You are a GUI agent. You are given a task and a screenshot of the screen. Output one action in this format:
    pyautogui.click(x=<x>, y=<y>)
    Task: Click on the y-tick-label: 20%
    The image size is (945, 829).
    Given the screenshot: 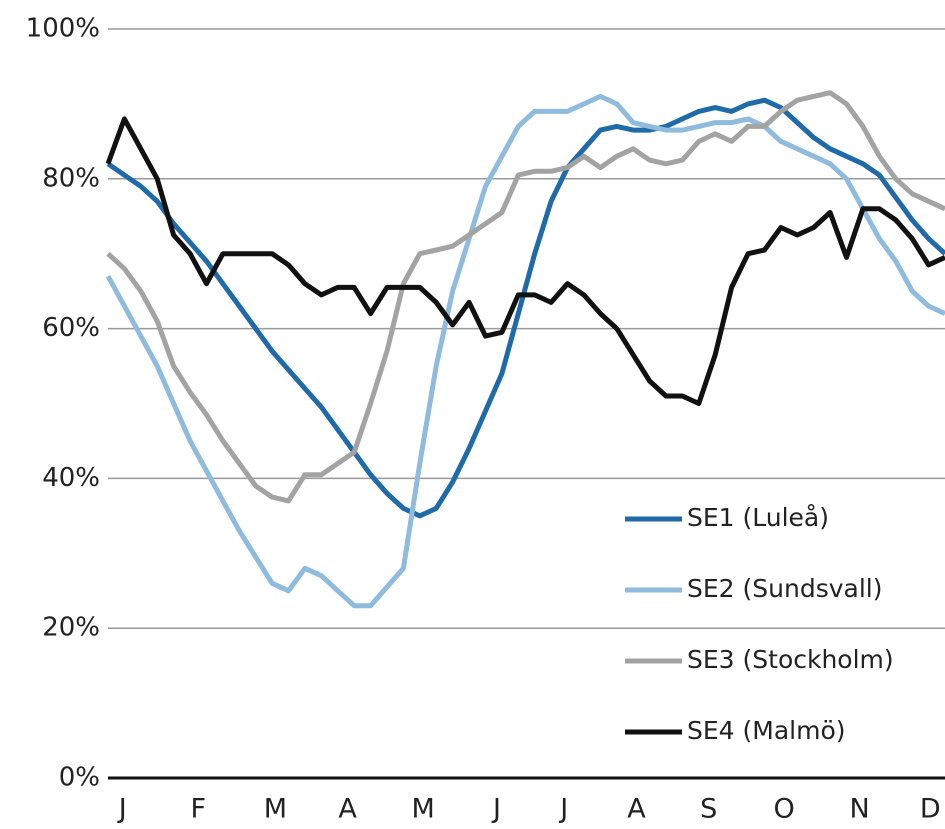 What is the action you would take?
    pyautogui.click(x=71, y=628)
    